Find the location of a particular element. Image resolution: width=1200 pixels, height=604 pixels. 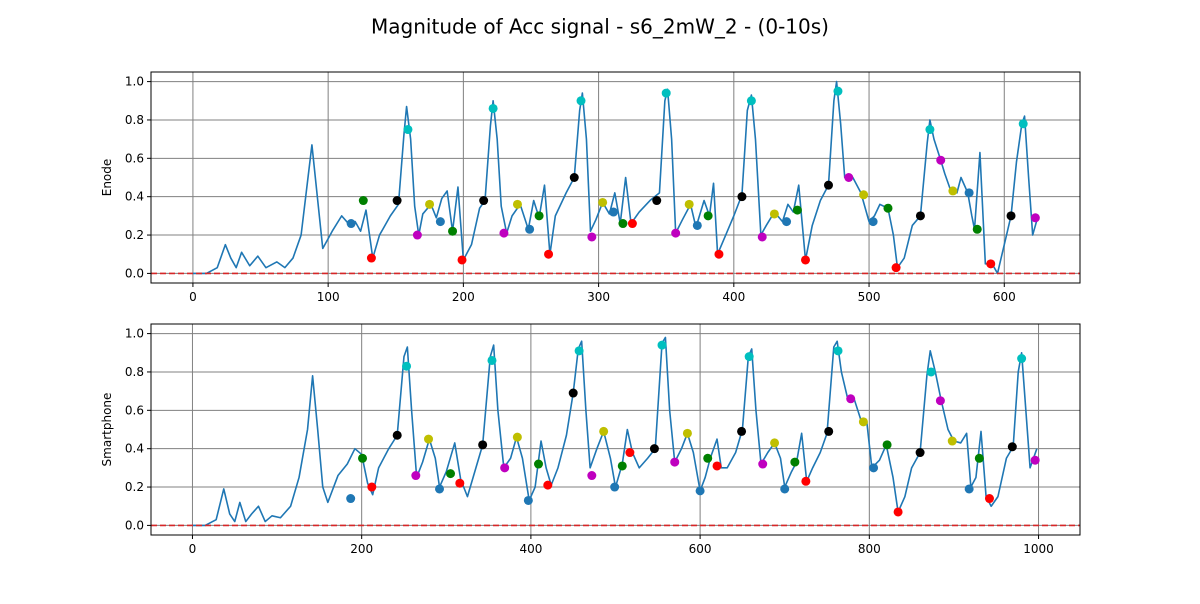

x-tick-label: 500 is located at coordinates (869, 297).